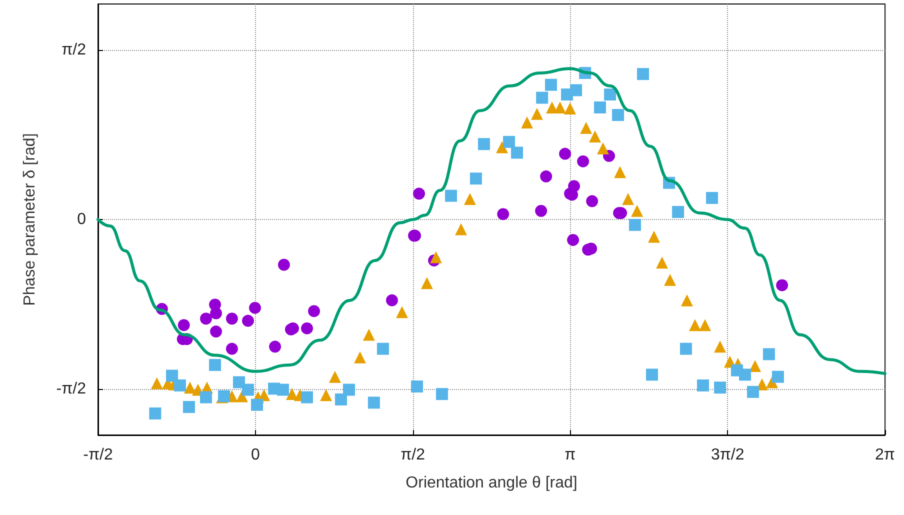 This screenshot has width=904, height=515. What do you see at coordinates (413, 455) in the screenshot?
I see `x-tick-label: π/2` at bounding box center [413, 455].